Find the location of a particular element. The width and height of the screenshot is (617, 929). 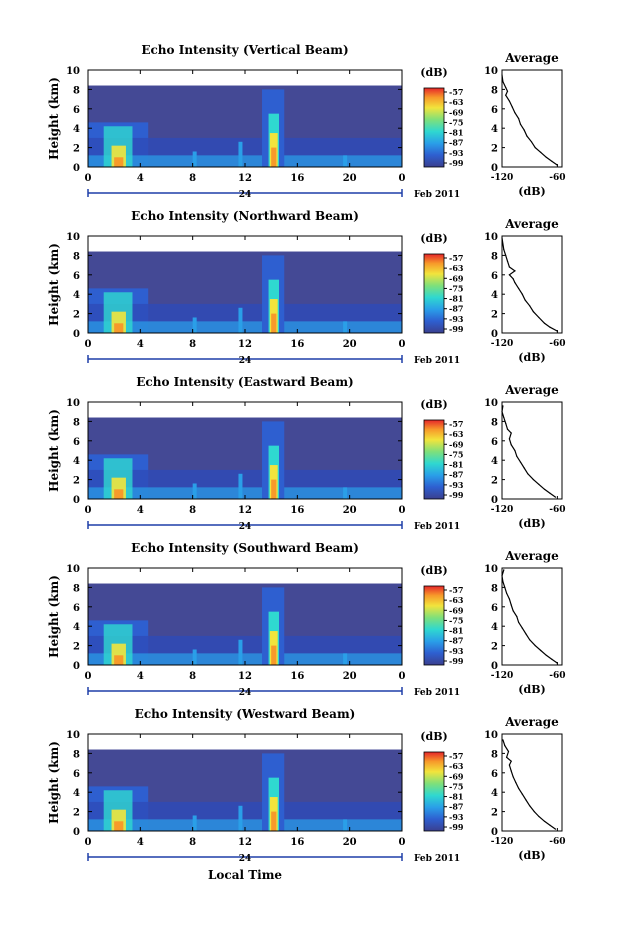

profile-x-label: (dB) is located at coordinates (531, 191).